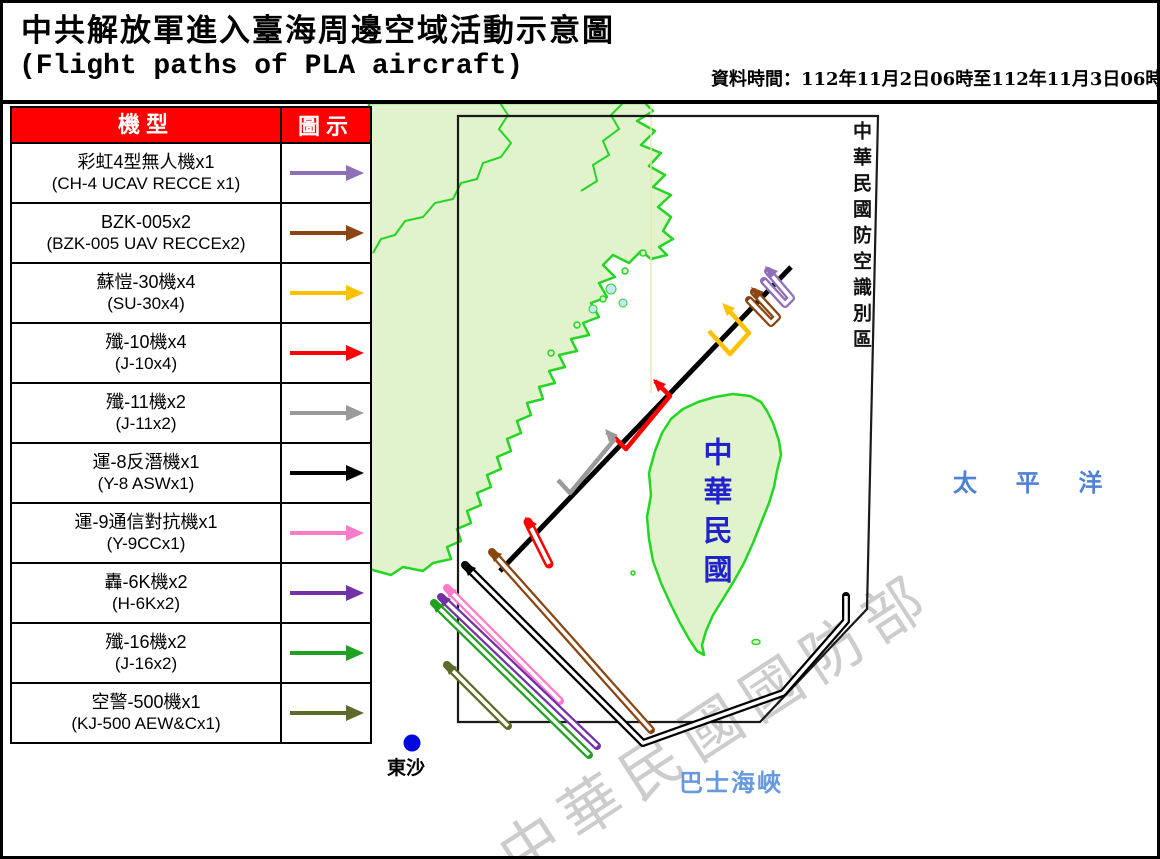  Describe the element at coordinates (450, 591) in the screenshot. I see `y9cc-arrowhead` at that location.